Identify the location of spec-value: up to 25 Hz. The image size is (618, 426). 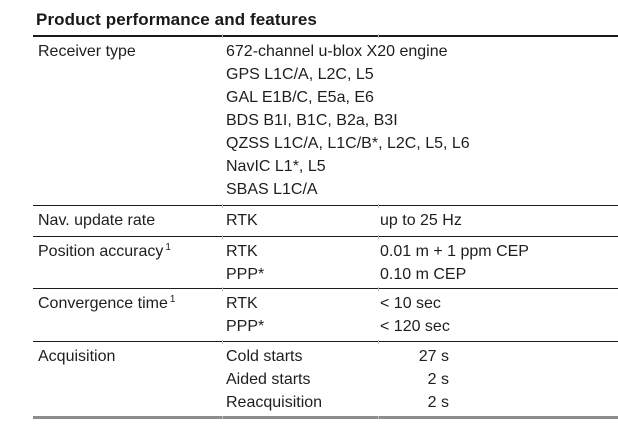
(498, 220).